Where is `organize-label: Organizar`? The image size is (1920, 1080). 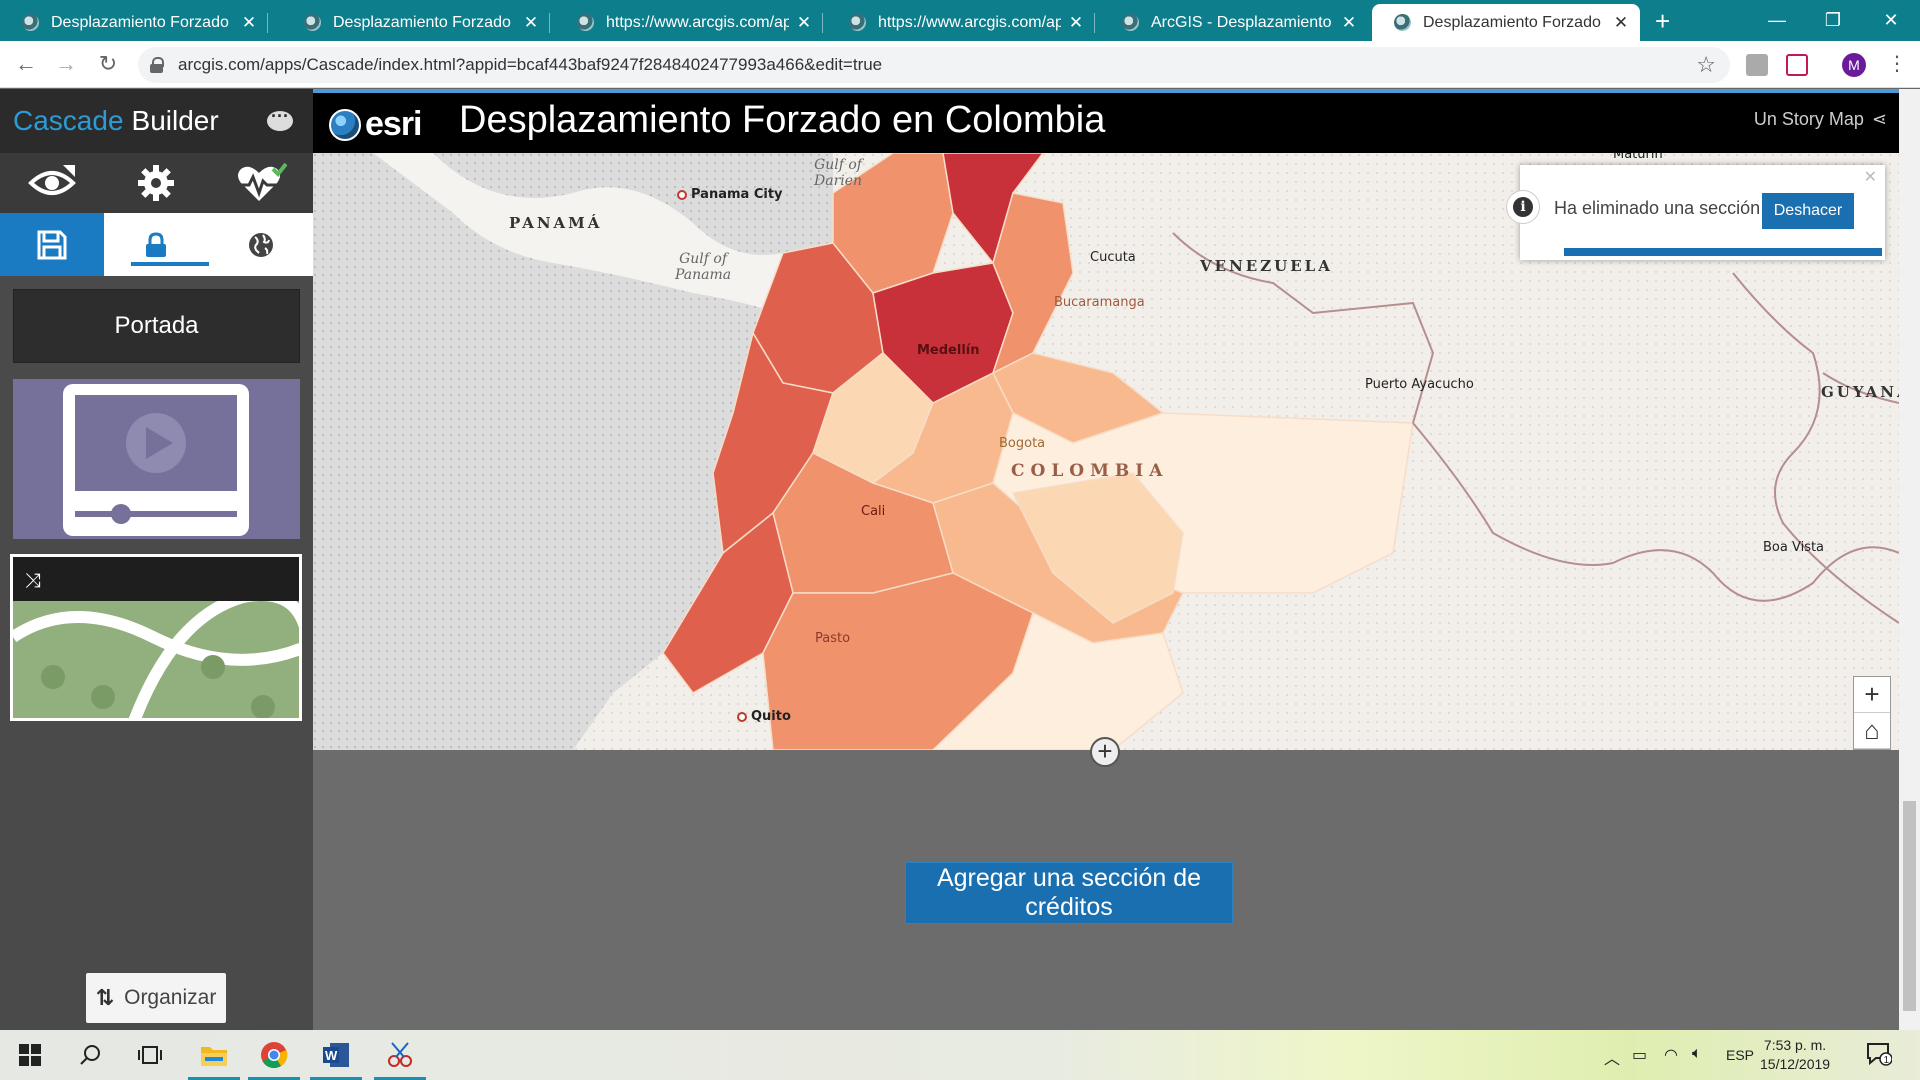 organize-label: Organizar is located at coordinates (170, 997).